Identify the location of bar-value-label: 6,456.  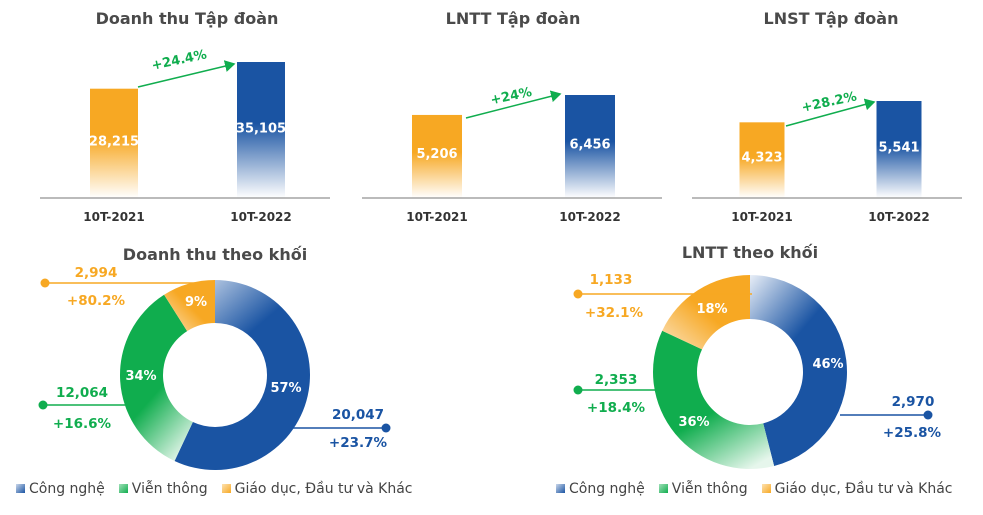
(589, 145).